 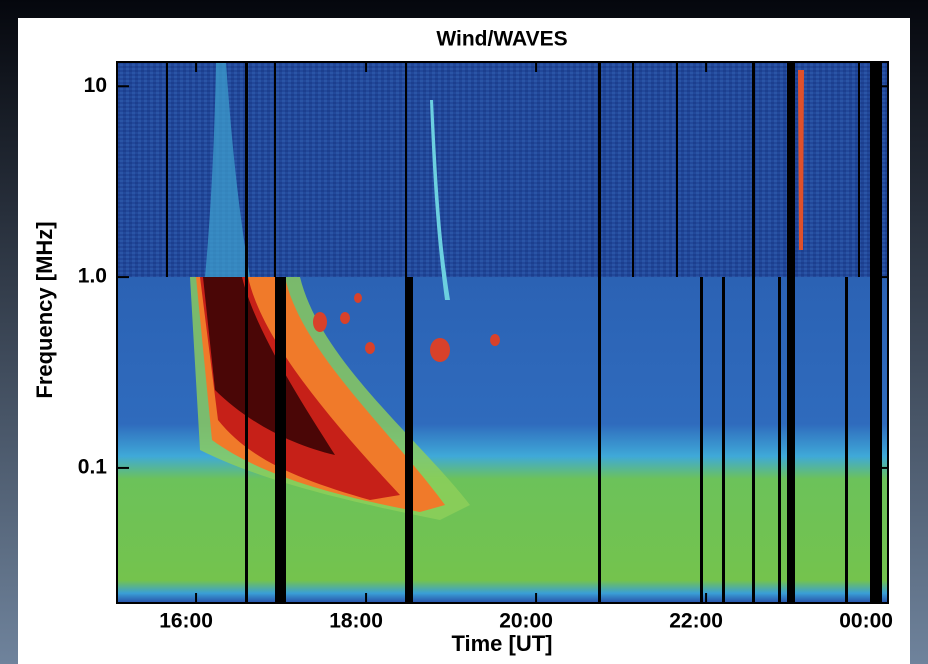 I want to click on burst-late, so click(x=801, y=160).